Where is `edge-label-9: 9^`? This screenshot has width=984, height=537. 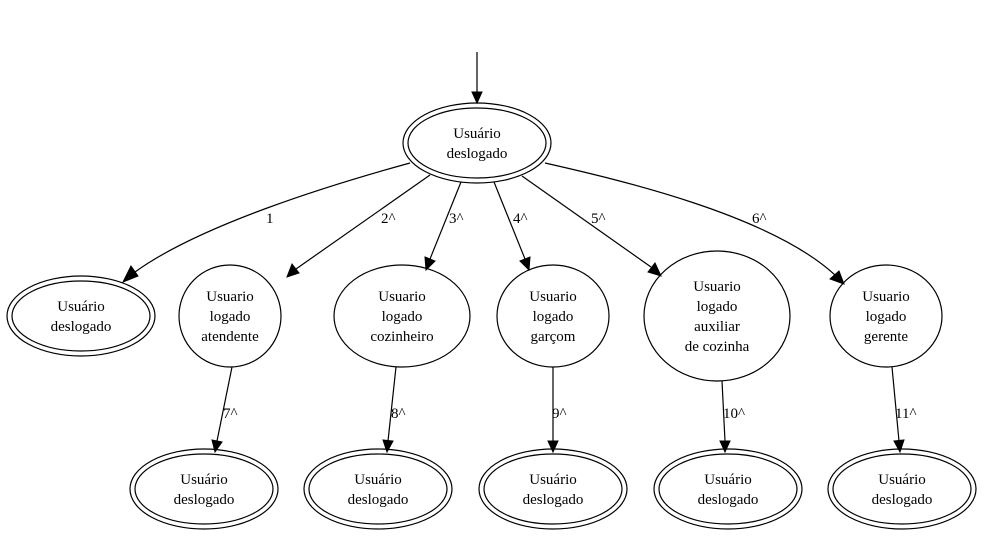 edge-label-9: 9^ is located at coordinates (559, 414).